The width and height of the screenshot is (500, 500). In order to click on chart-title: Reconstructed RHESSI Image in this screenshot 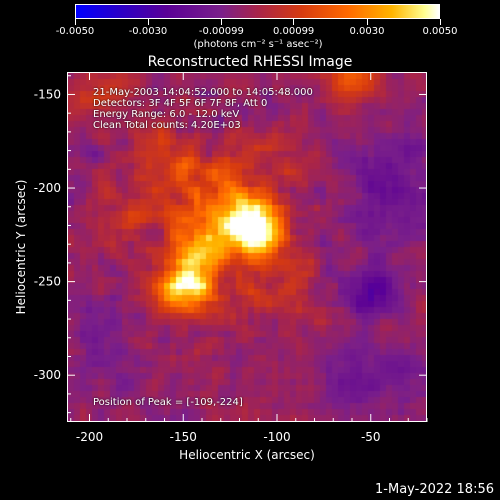, I will do `click(250, 62)`.